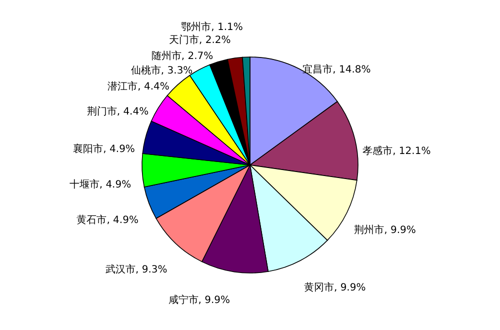  What do you see at coordinates (88, 148) in the screenshot?
I see `slice-label: 襄阳市` at bounding box center [88, 148].